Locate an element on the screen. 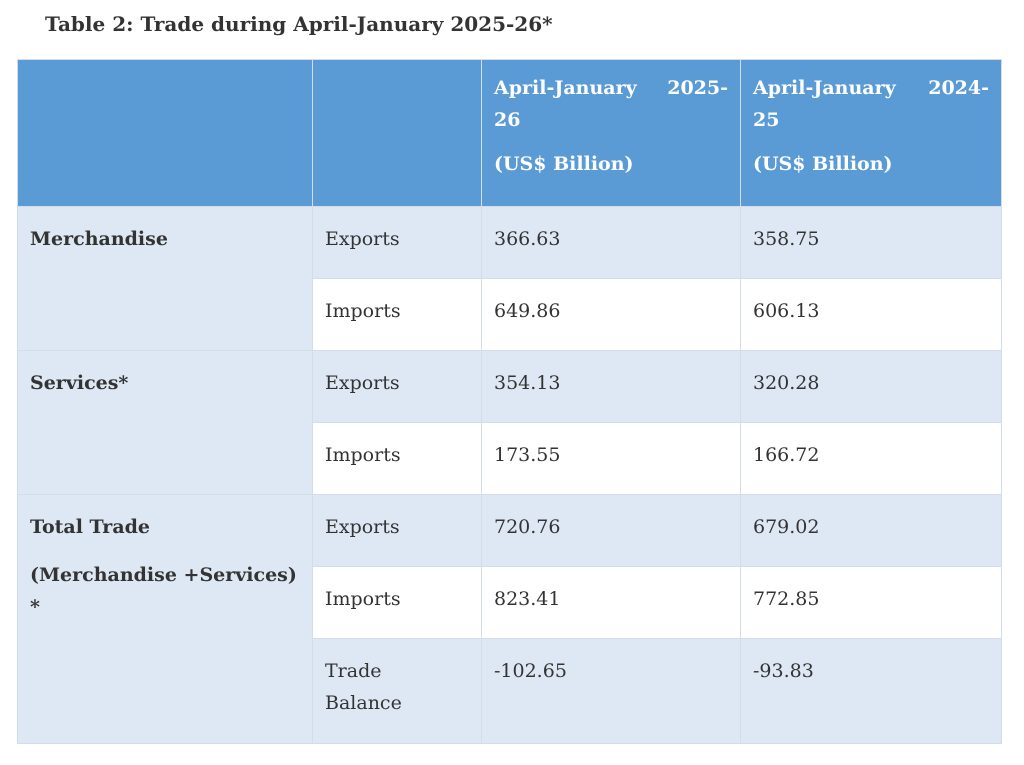 The height and width of the screenshot is (765, 1024). header-cell: April-January 2025-26 (US$ Billion) is located at coordinates (611, 133).